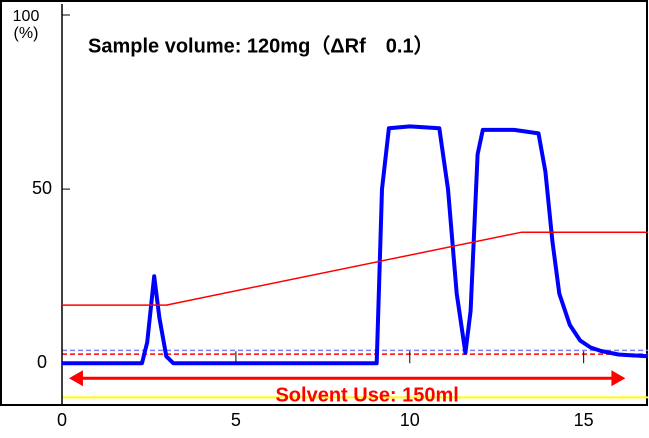 The width and height of the screenshot is (649, 438). Describe the element at coordinates (584, 420) in the screenshot. I see `x-tick-label: 15` at that location.